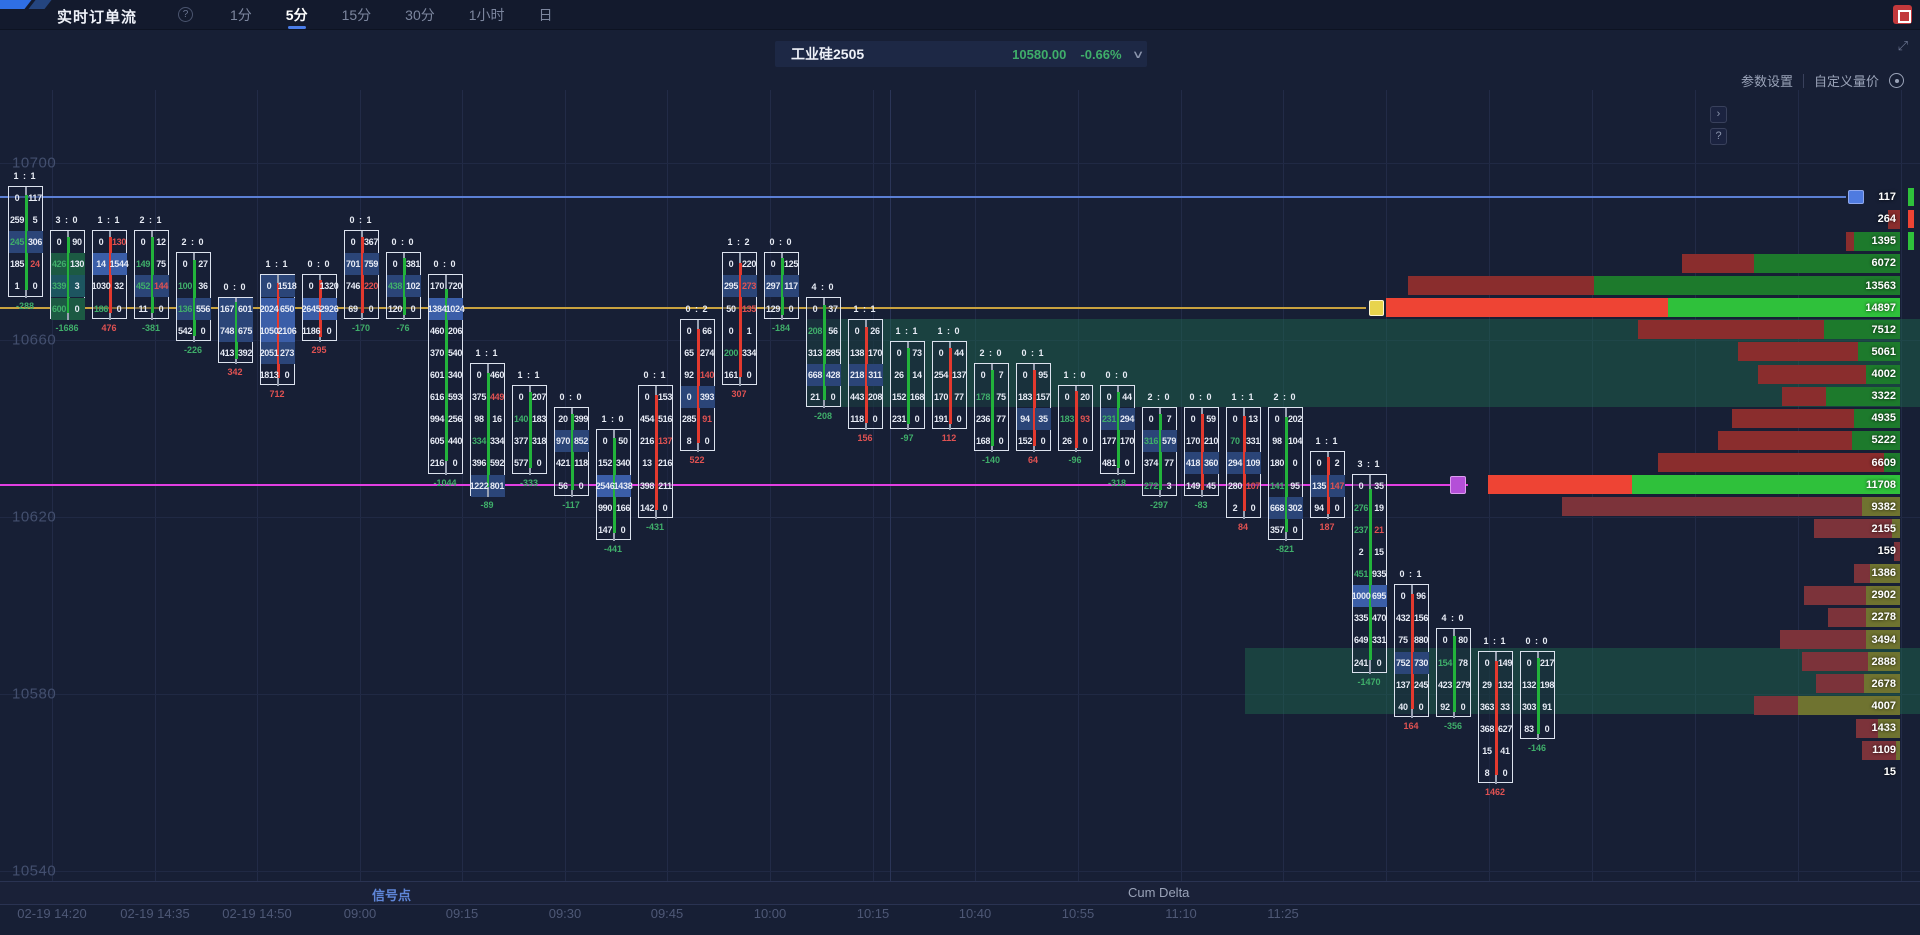 This screenshot has width=1920, height=935. Describe the element at coordinates (1766, 81) in the screenshot. I see `parameter-settings-button: 参数设置` at that location.